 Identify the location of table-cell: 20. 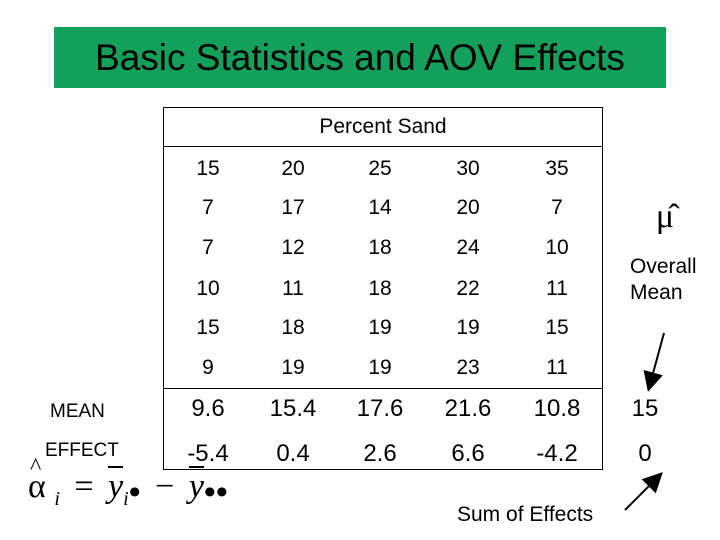
(468, 207).